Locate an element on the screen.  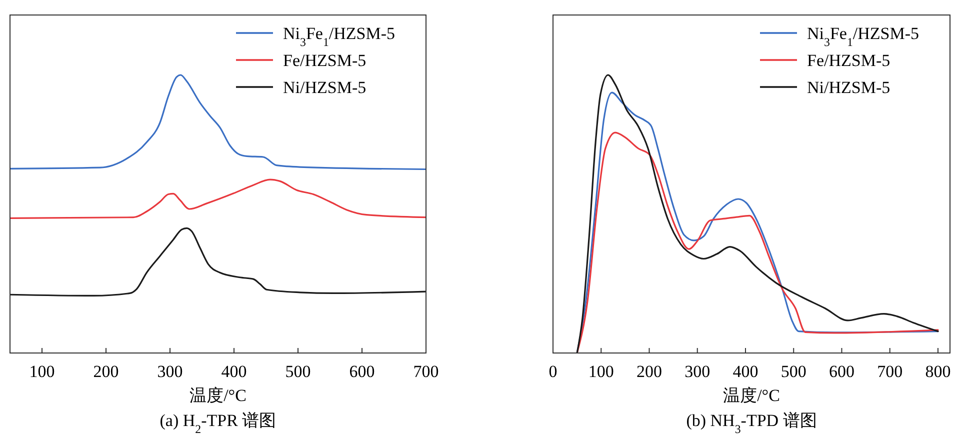
text: (b) NH$_{3}$-TPD 谱图 is located at coordinates (751, 423).